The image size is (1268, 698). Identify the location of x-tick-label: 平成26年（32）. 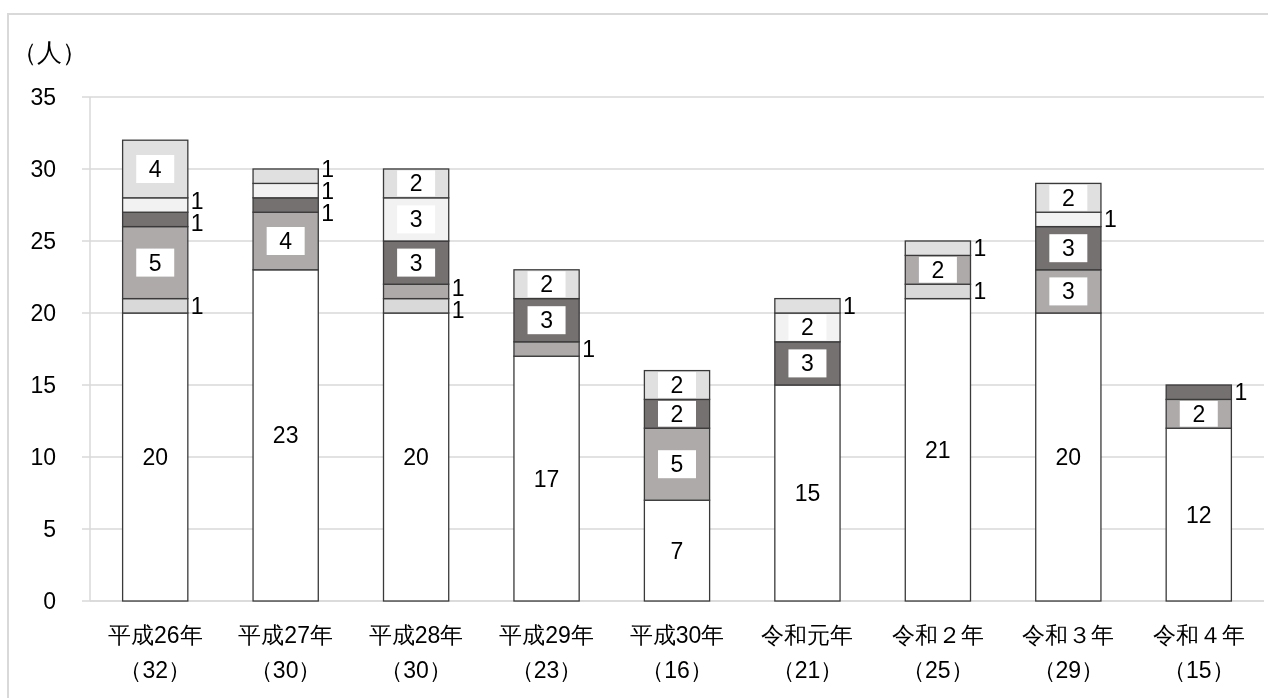
(155, 653).